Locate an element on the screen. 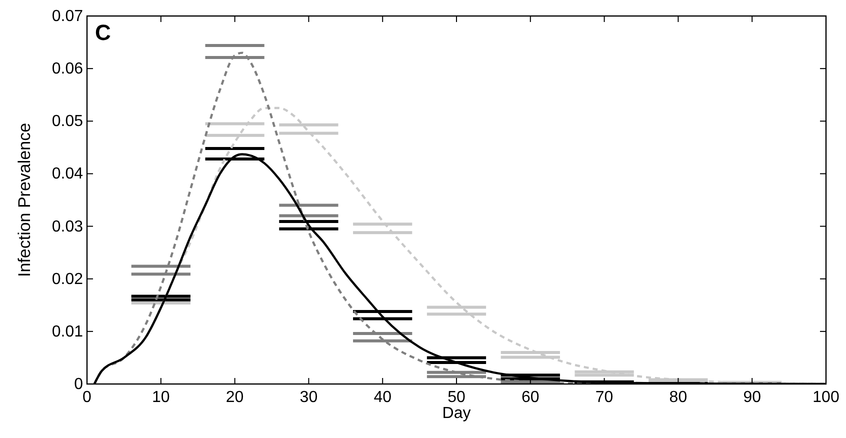 This screenshot has width=846, height=438. y-tick-label: 0.07 is located at coordinates (68, 16).